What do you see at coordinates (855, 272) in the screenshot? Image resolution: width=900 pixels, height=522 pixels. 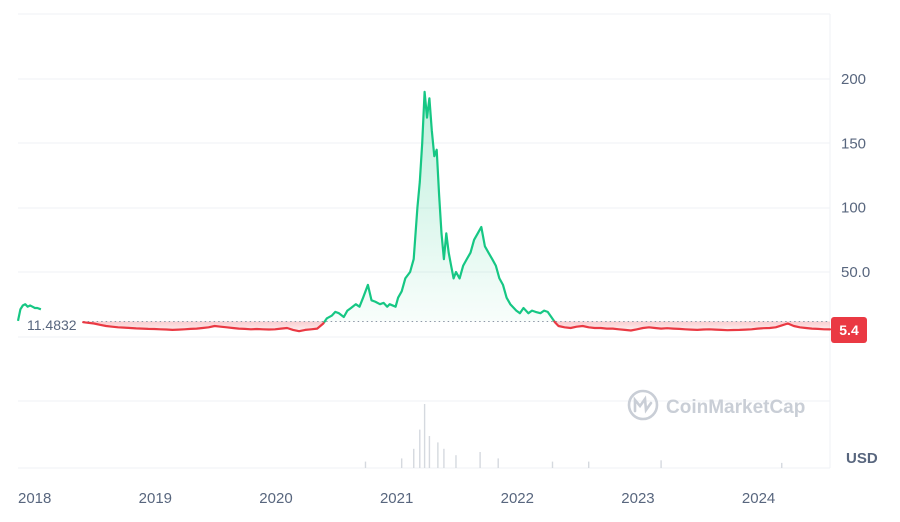 I see `y-tick-label: 50.0` at bounding box center [855, 272].